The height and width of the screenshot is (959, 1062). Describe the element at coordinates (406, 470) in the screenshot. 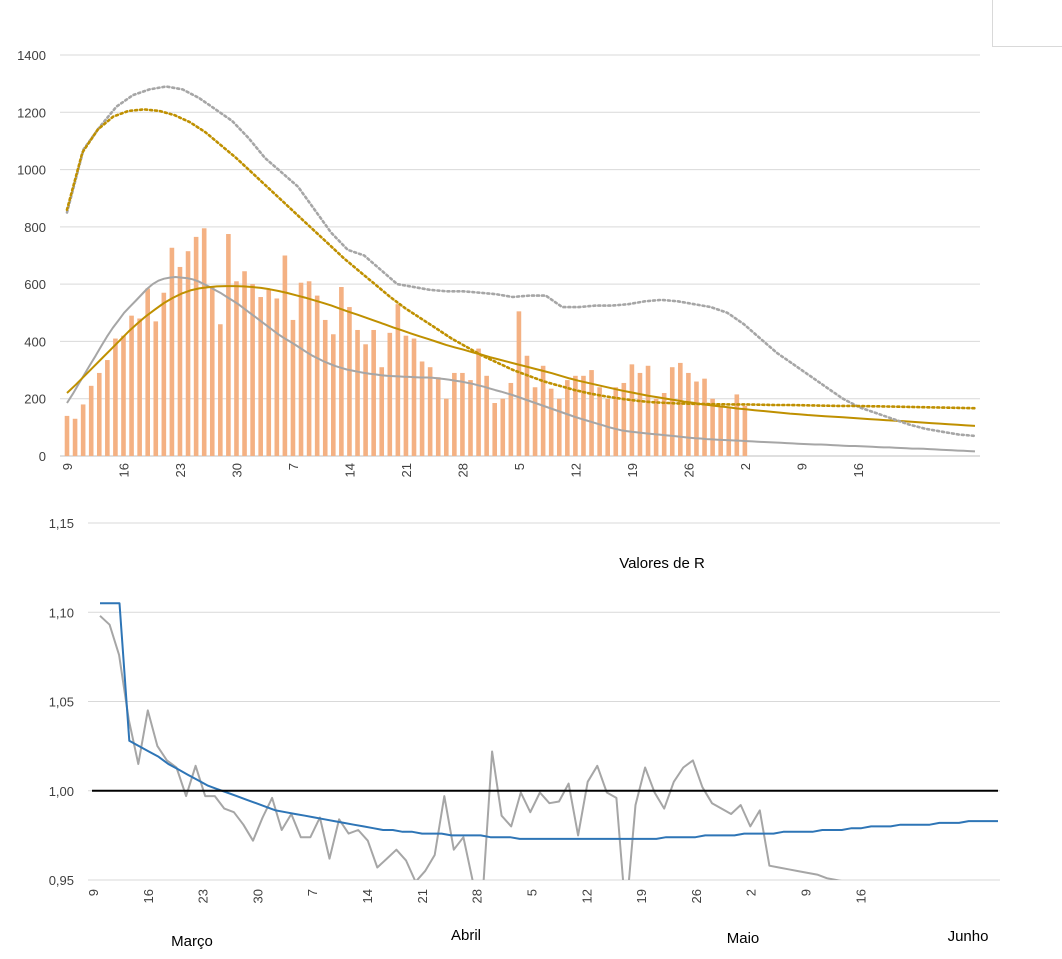

I see `top-x-tick-label: 21` at that location.